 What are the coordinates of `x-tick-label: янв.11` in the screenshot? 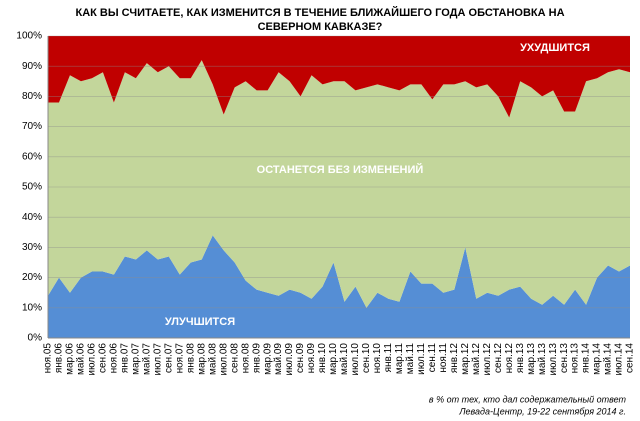 It's located at (388, 358).